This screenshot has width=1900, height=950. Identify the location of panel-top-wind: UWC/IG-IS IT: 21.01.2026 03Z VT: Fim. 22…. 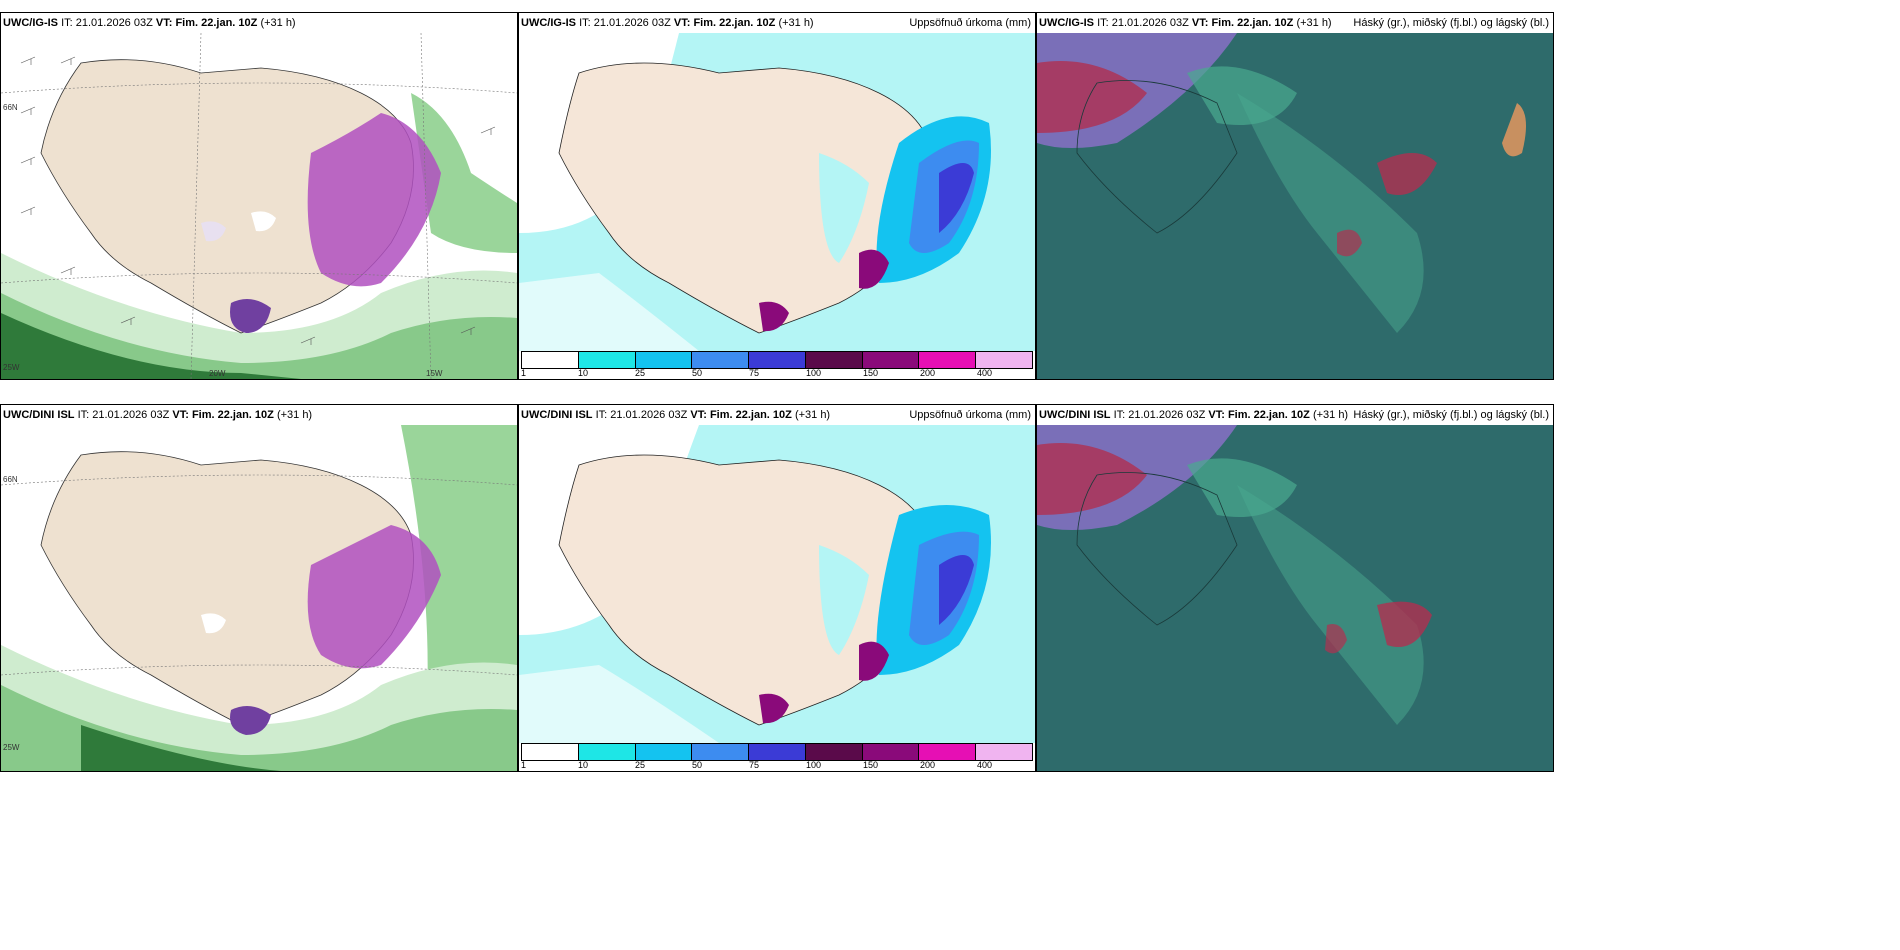
(259, 196).